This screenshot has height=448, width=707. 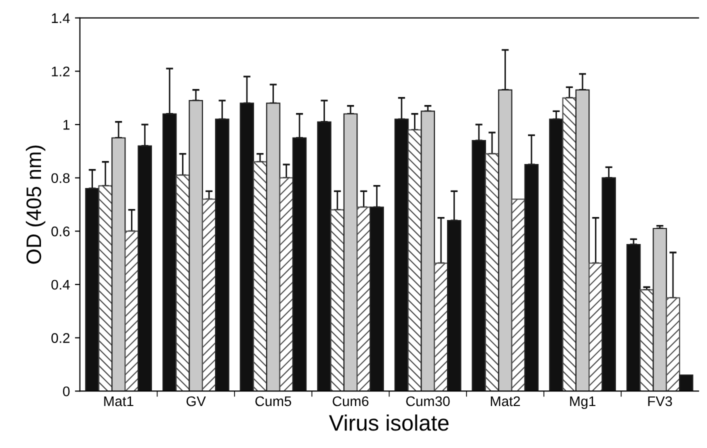 What do you see at coordinates (67, 125) in the screenshot?
I see `y-tick-label: 1` at bounding box center [67, 125].